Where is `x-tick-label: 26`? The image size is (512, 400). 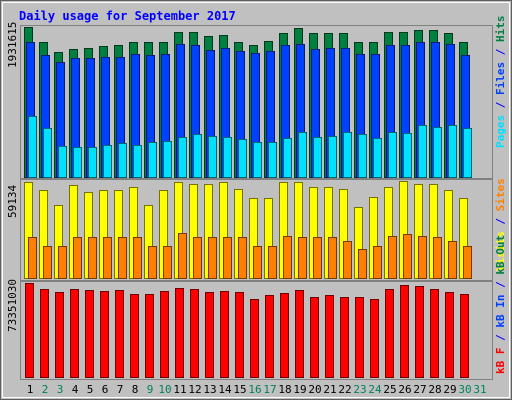
x-tick-label: 26 is located at coordinates (404, 389).